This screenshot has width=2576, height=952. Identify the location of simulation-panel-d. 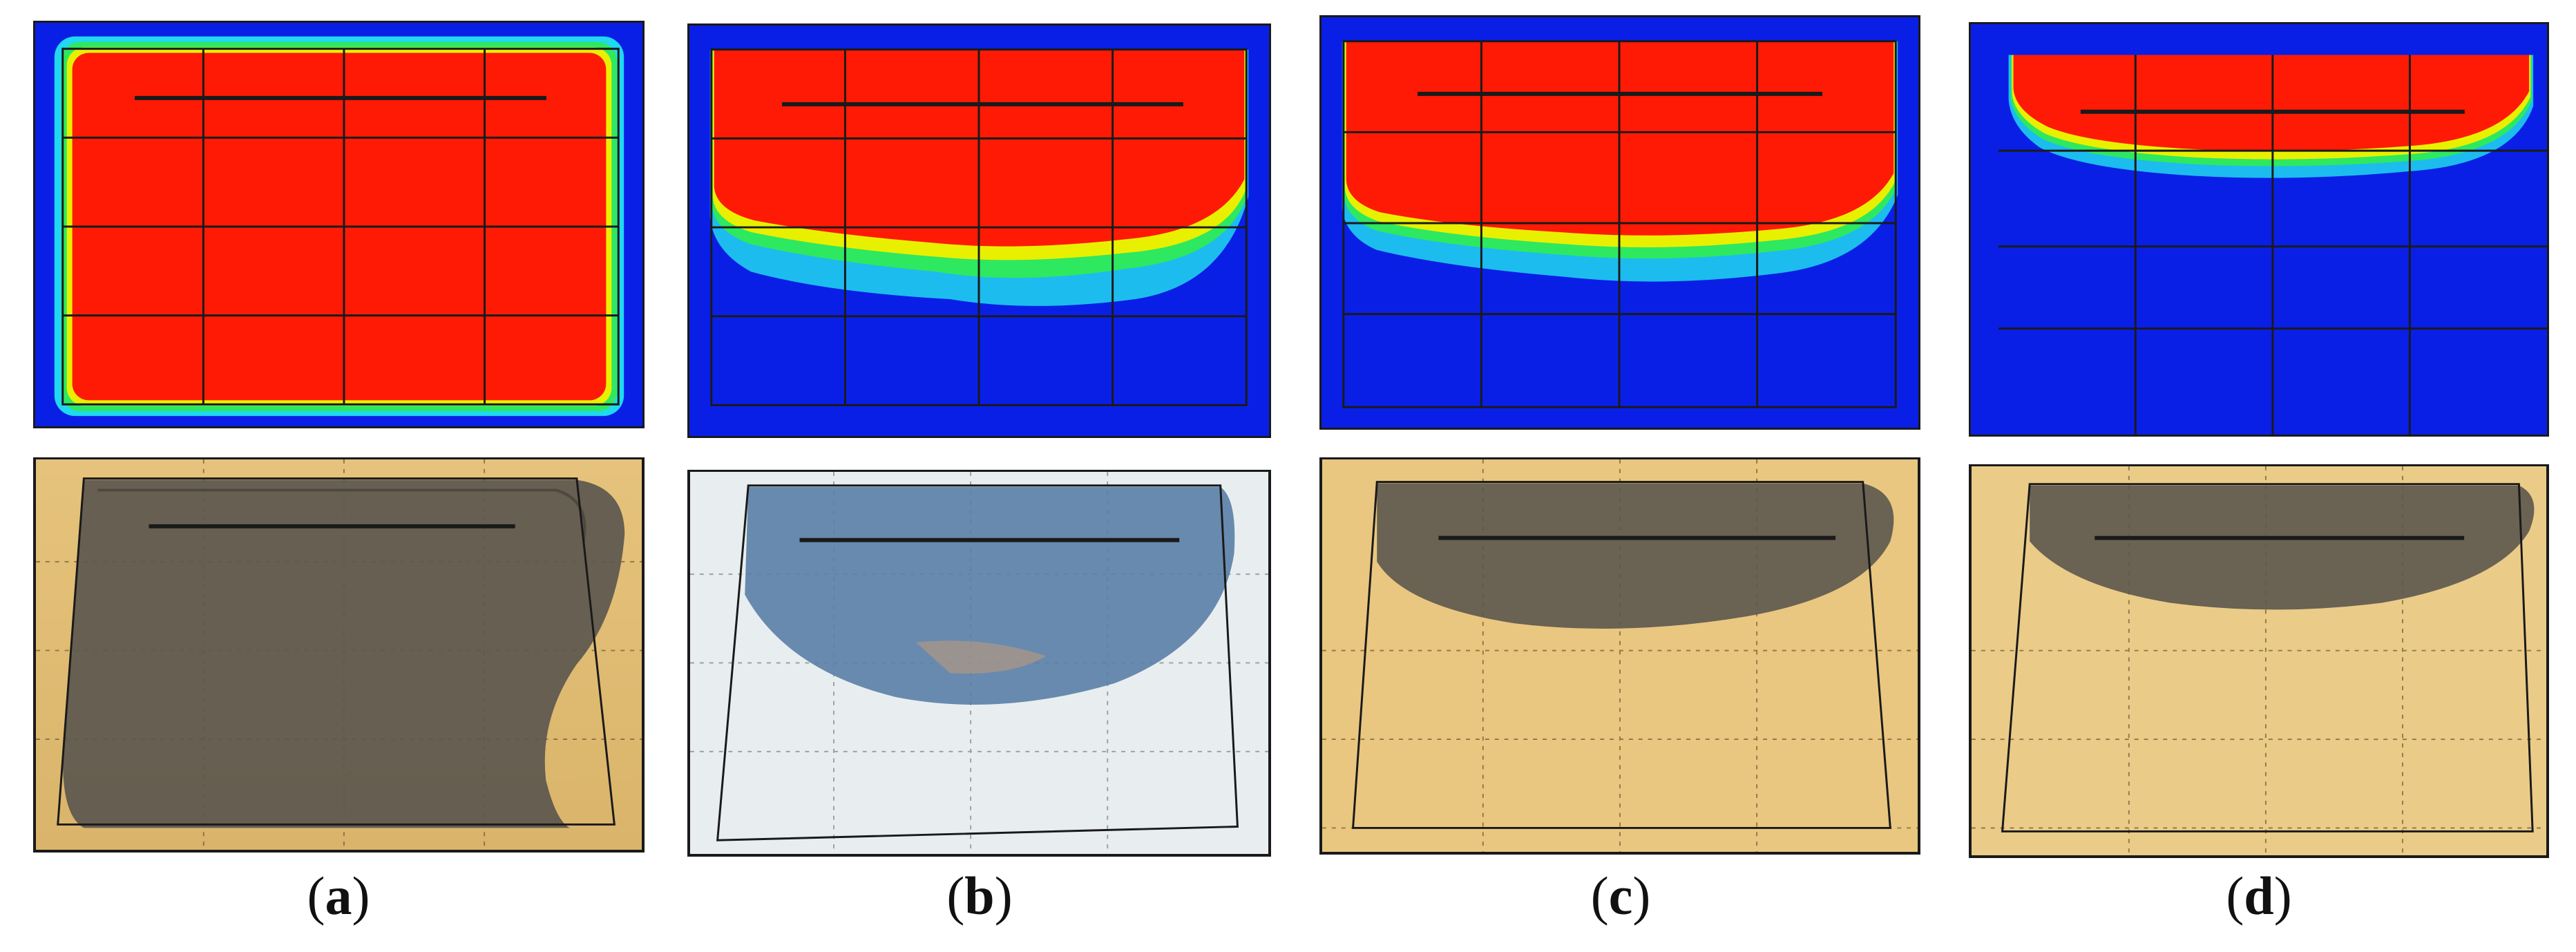
(2259, 229).